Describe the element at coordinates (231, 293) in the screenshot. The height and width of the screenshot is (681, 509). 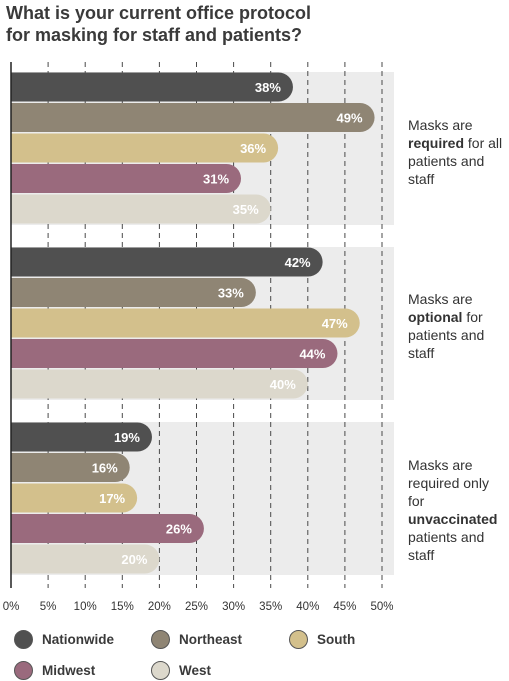
I see `data-label-northeast-group-2: 33%` at that location.